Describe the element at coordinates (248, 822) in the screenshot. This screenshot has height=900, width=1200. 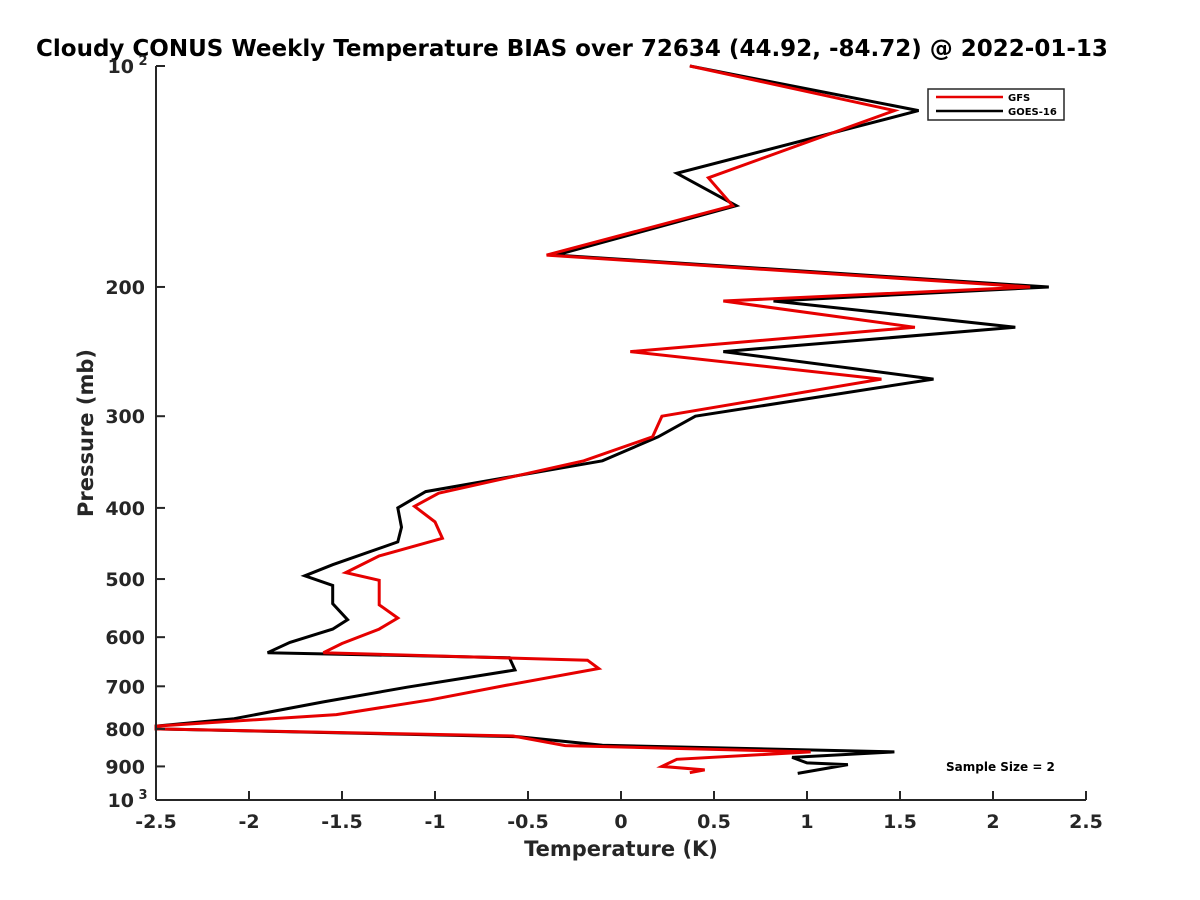
I see `x-tick-label: -2` at that location.